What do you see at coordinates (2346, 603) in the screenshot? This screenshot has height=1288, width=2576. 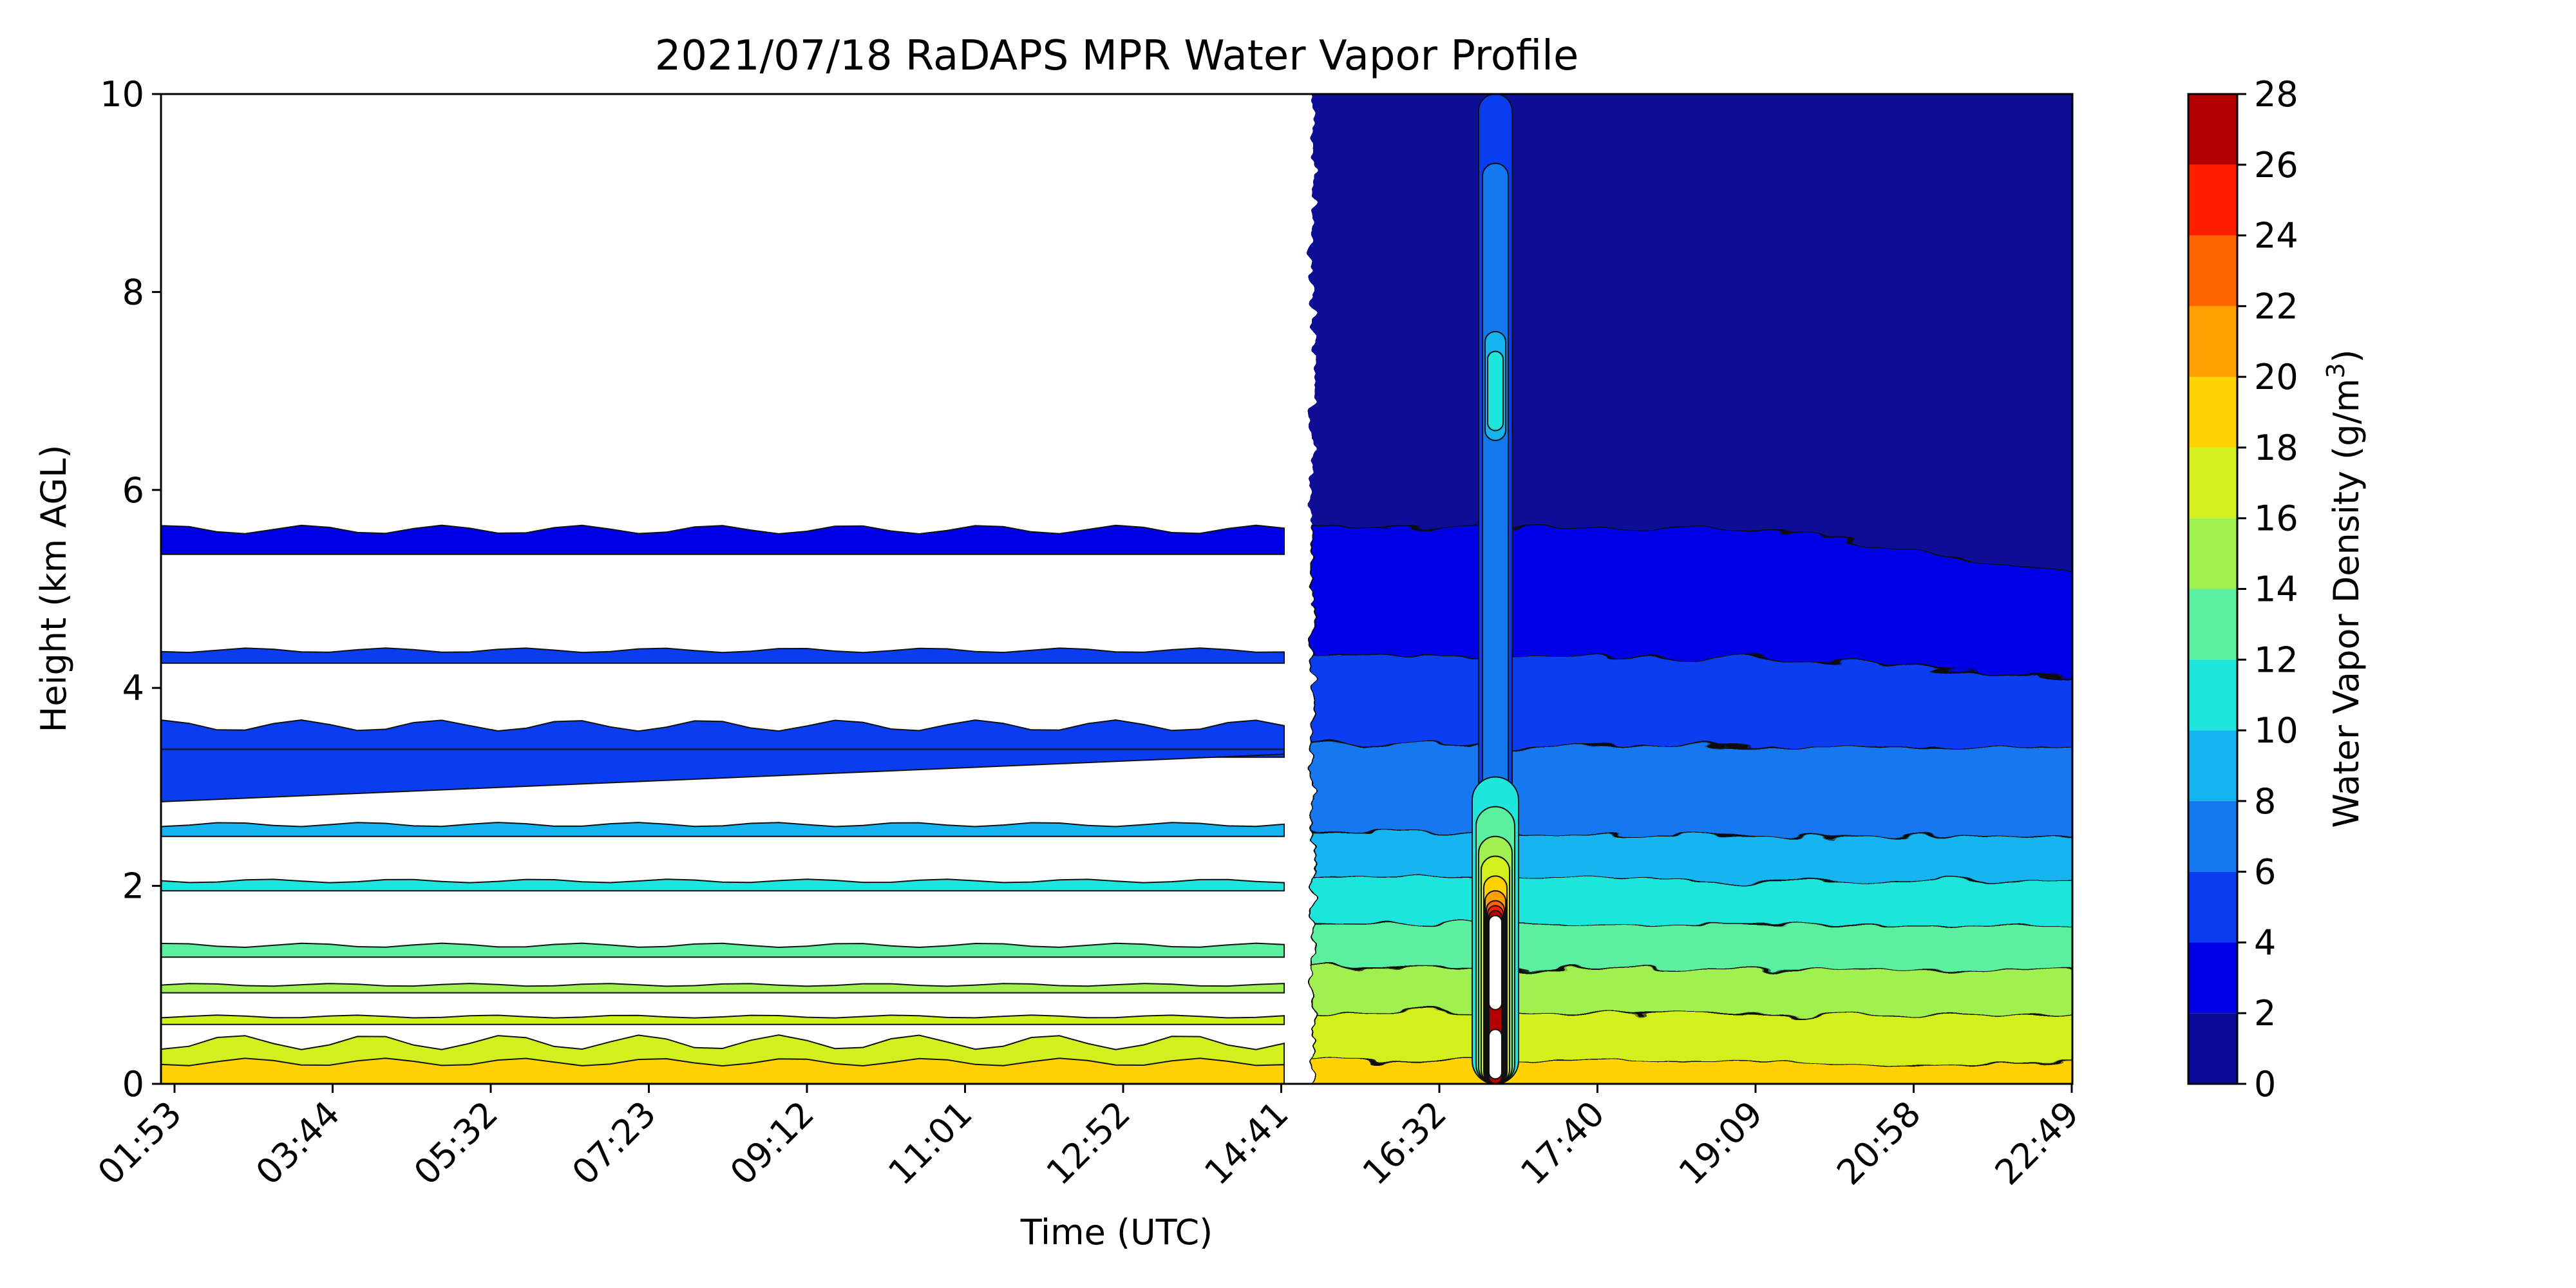 I see `colorbar-title-main: Water Vapor Density (g/m` at bounding box center [2346, 603].